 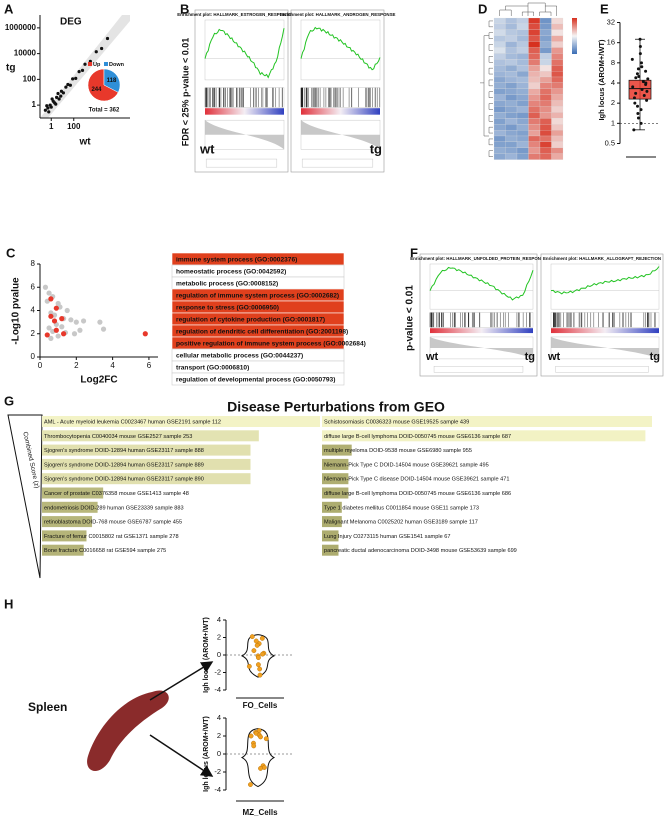 What do you see at coordinates (106, 64) in the screenshot?
I see `legend-swatch` at bounding box center [106, 64].